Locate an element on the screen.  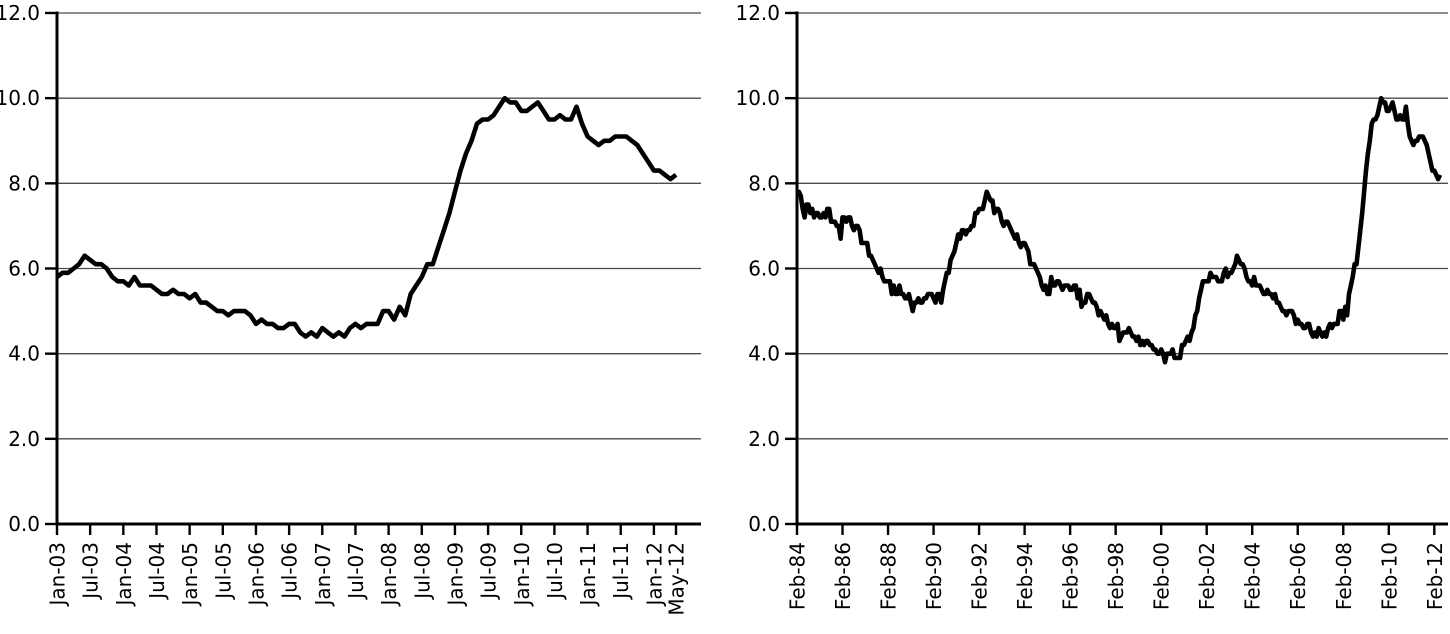
x-tick-label: Jan-04 is located at coordinates (124, 575).